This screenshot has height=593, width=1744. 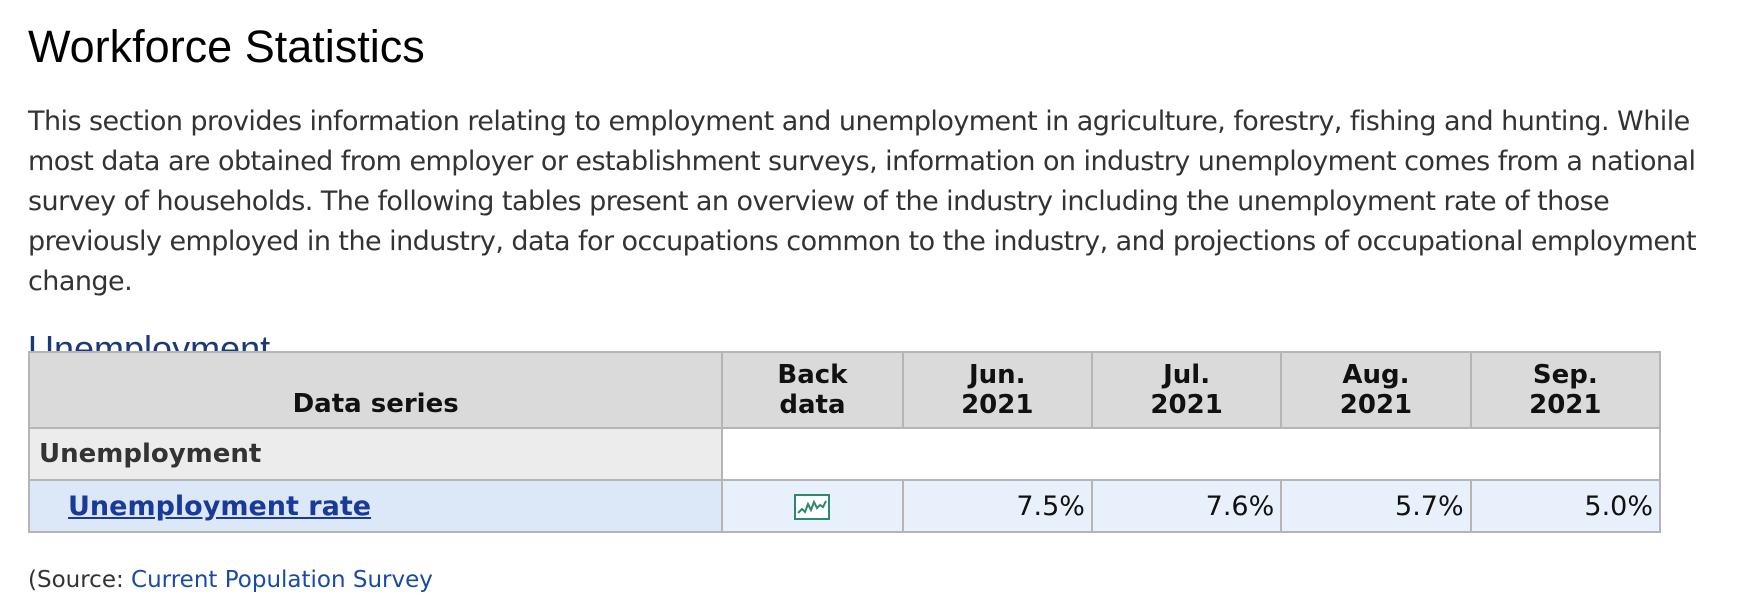 I want to click on header-month-1-line2: 2021, so click(x=997, y=405).